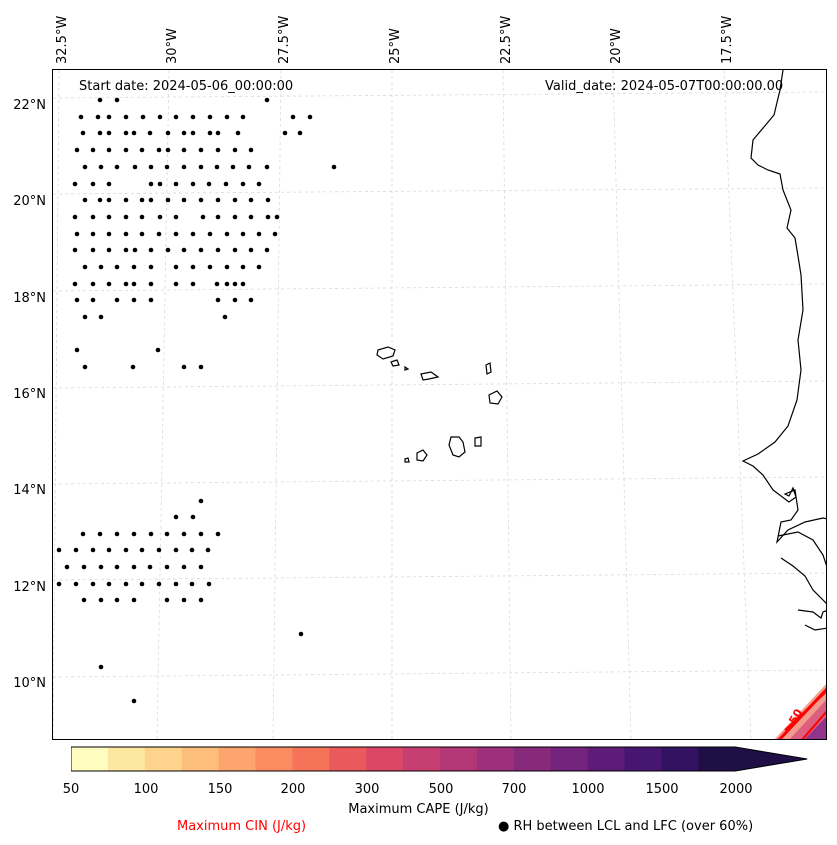 This screenshot has width=837, height=845. I want to click on rh-legend: ● RH between LCL and LFC (over 60%), so click(625, 826).